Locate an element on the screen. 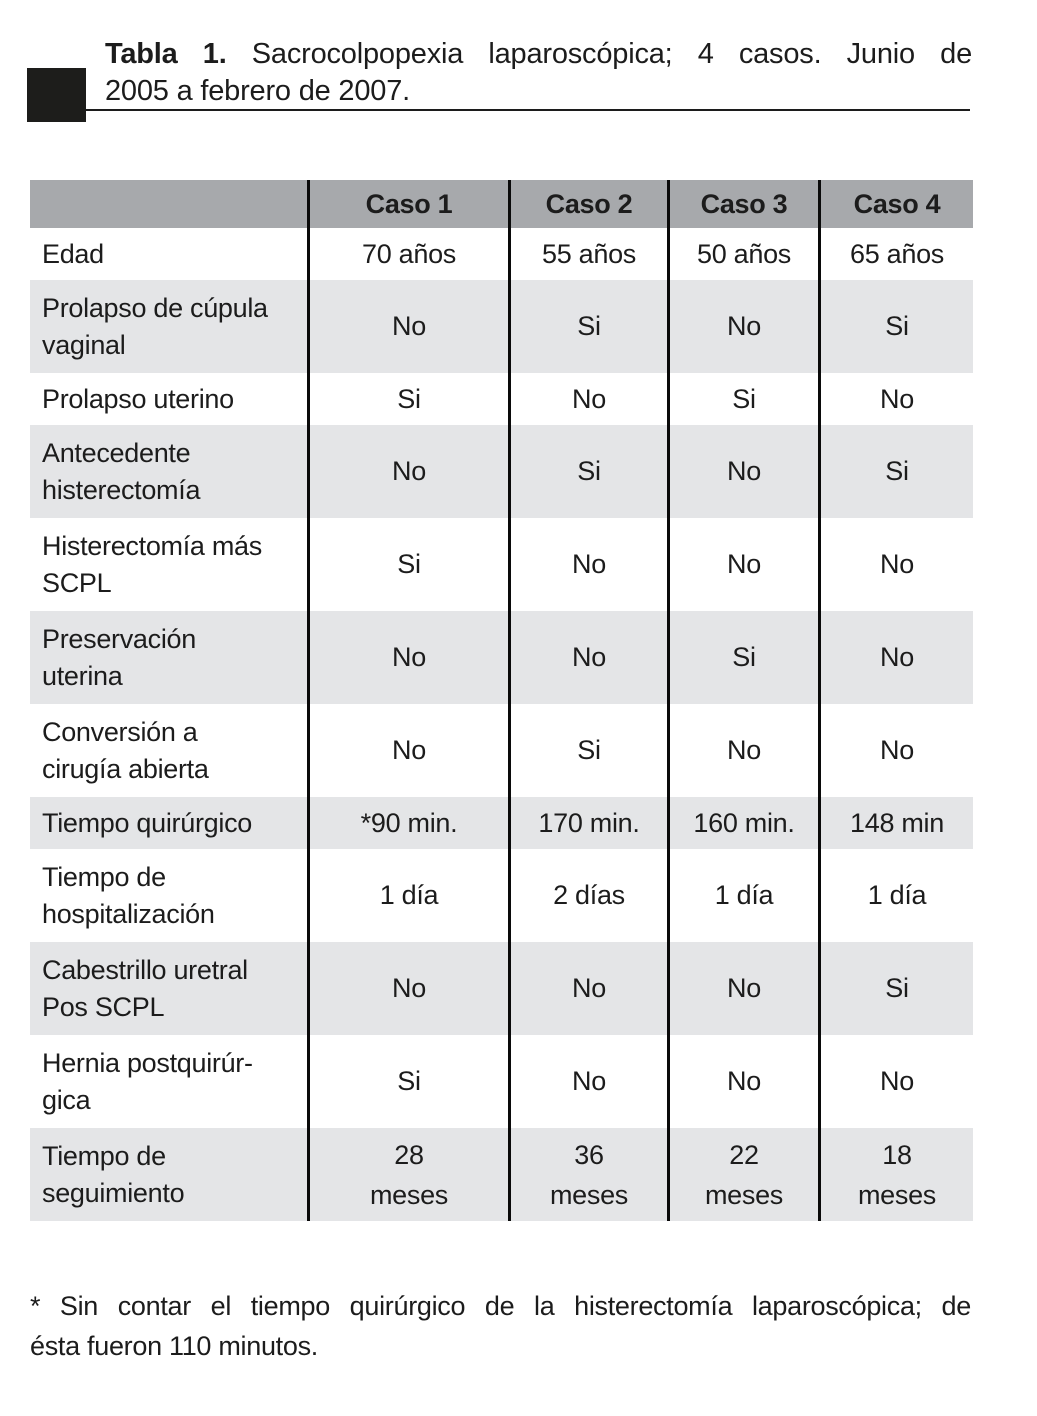 The width and height of the screenshot is (1037, 1416). table-row: Preservación uterina No No Si No is located at coordinates (501, 657).